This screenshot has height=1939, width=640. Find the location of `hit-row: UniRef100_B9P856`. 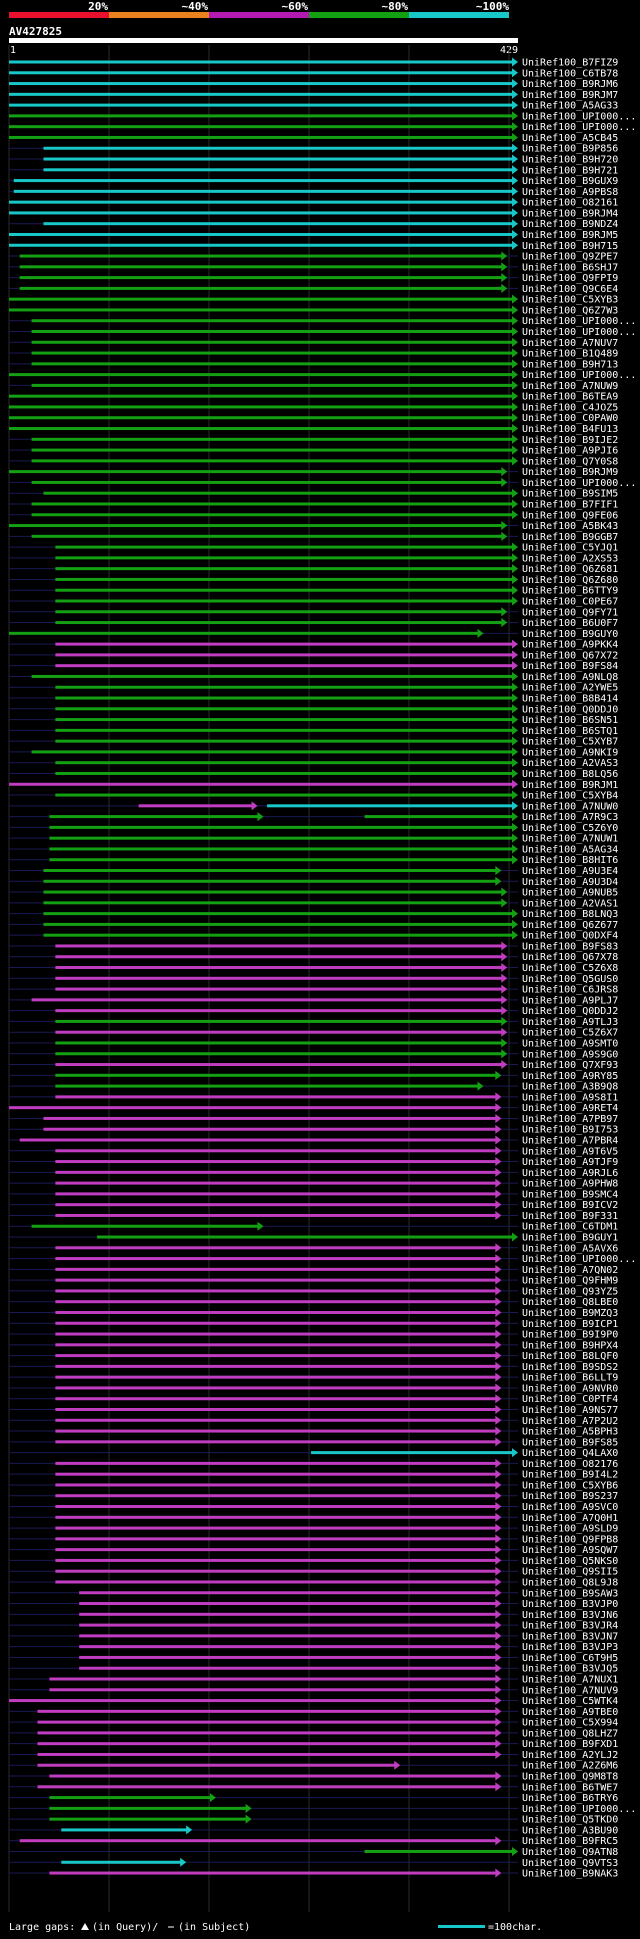

hit-row: UniRef100_B9P856 is located at coordinates (313, 149).